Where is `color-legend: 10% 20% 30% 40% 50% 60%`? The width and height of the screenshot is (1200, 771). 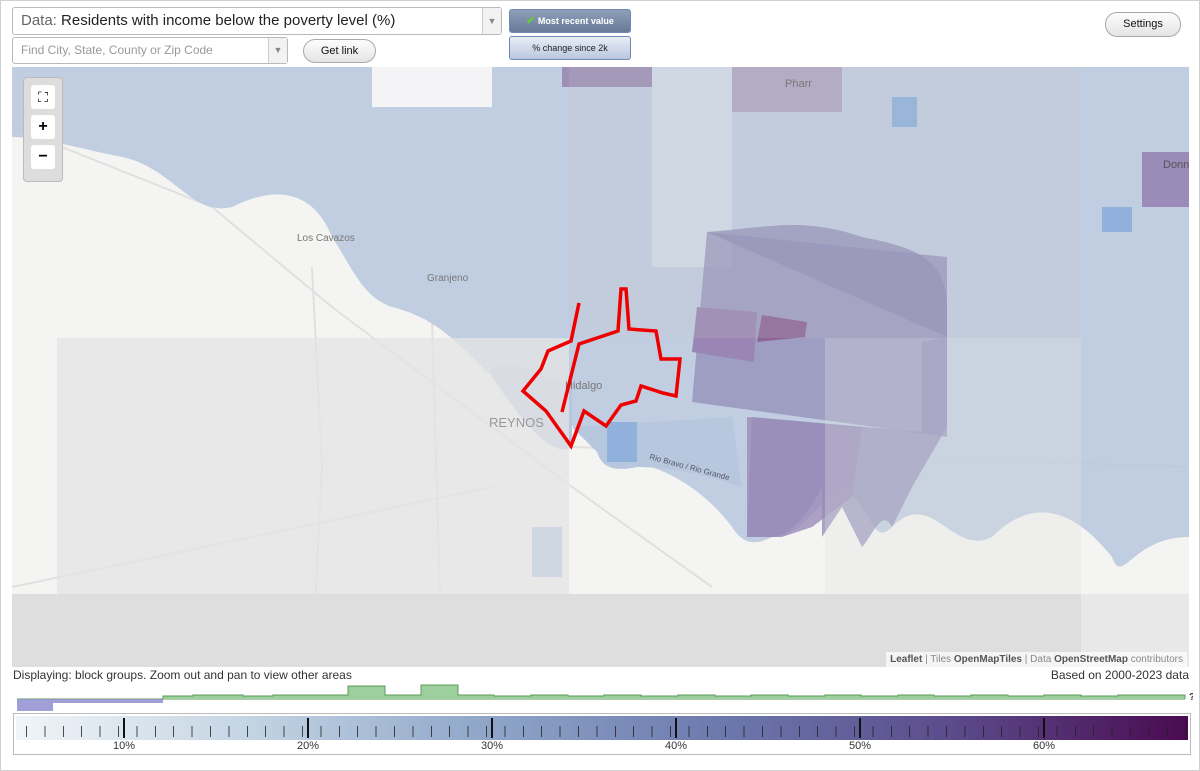 color-legend: 10% 20% 30% 40% 50% 60% is located at coordinates (602, 734).